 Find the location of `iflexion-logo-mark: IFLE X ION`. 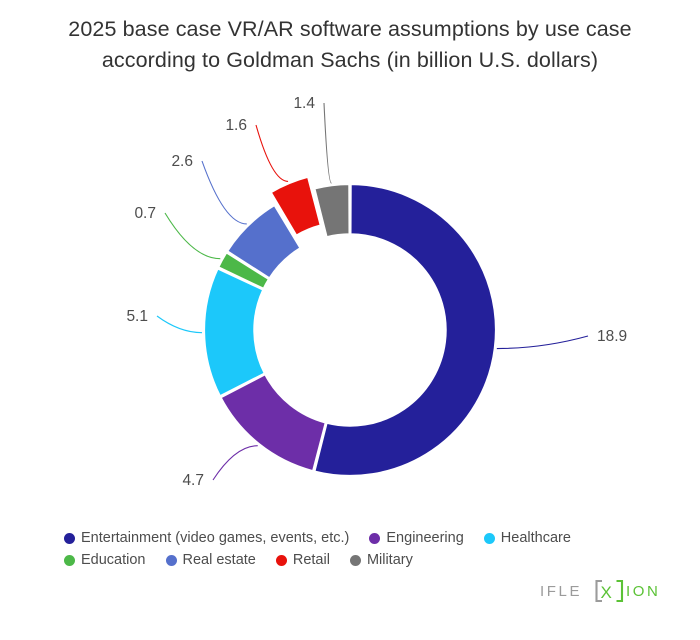

iflexion-logo-mark: IFLE X ION is located at coordinates (600, 591).